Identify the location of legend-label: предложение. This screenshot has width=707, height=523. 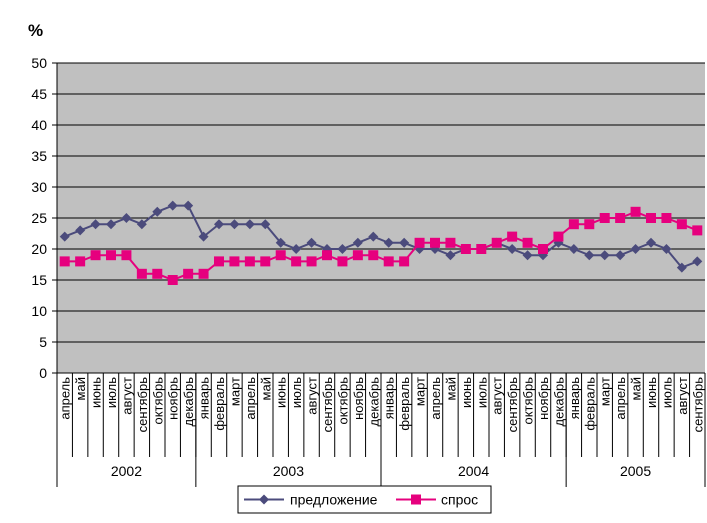
(334, 500).